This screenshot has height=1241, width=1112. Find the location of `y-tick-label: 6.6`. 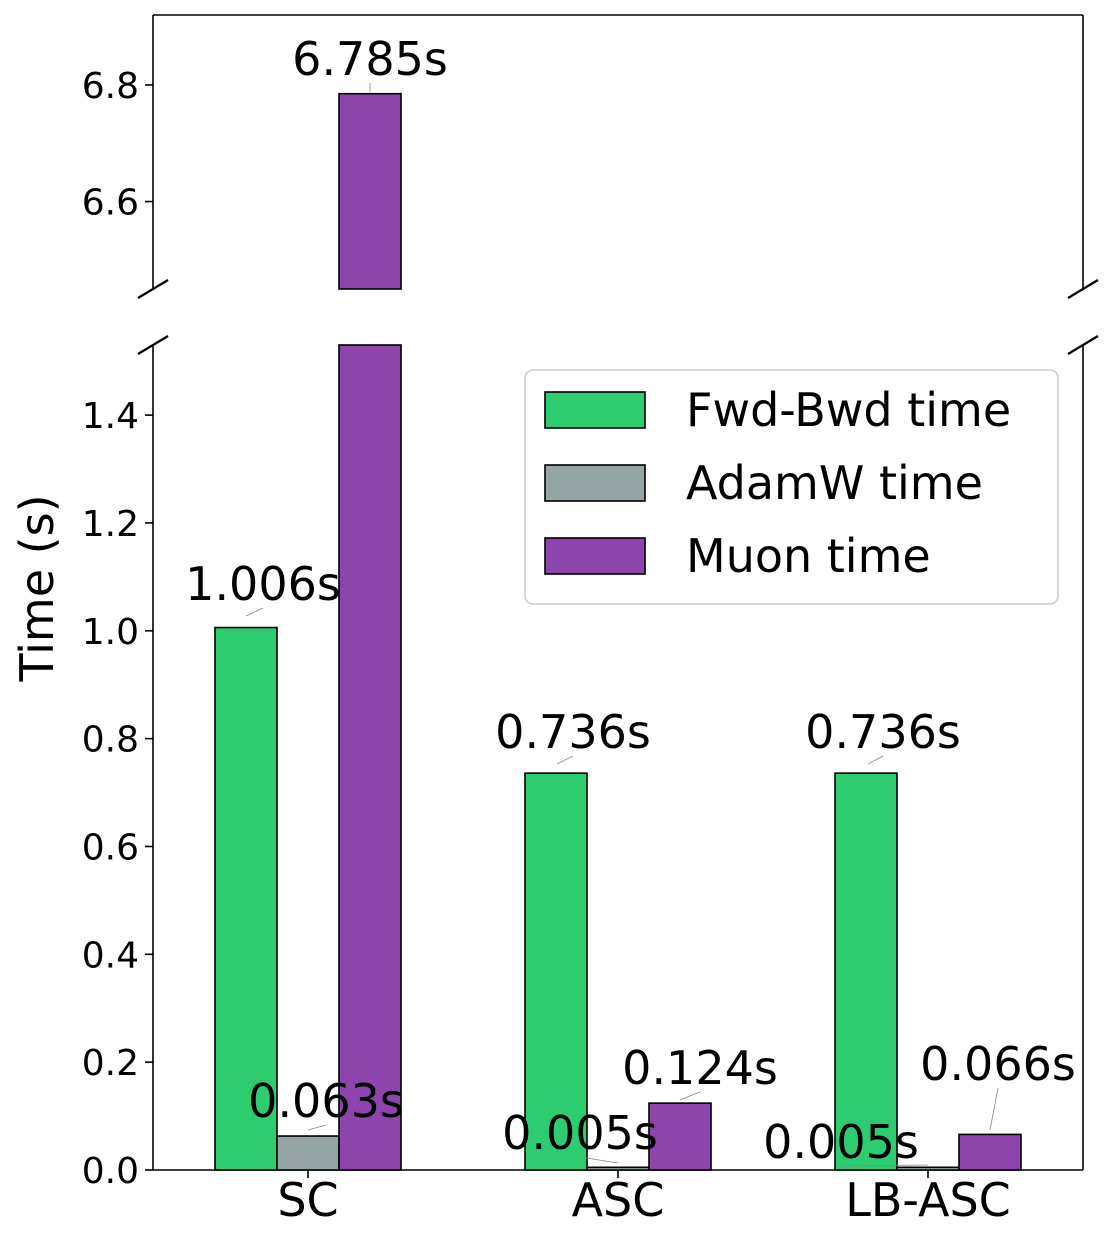

y-tick-label: 6.6 is located at coordinates (110, 203).